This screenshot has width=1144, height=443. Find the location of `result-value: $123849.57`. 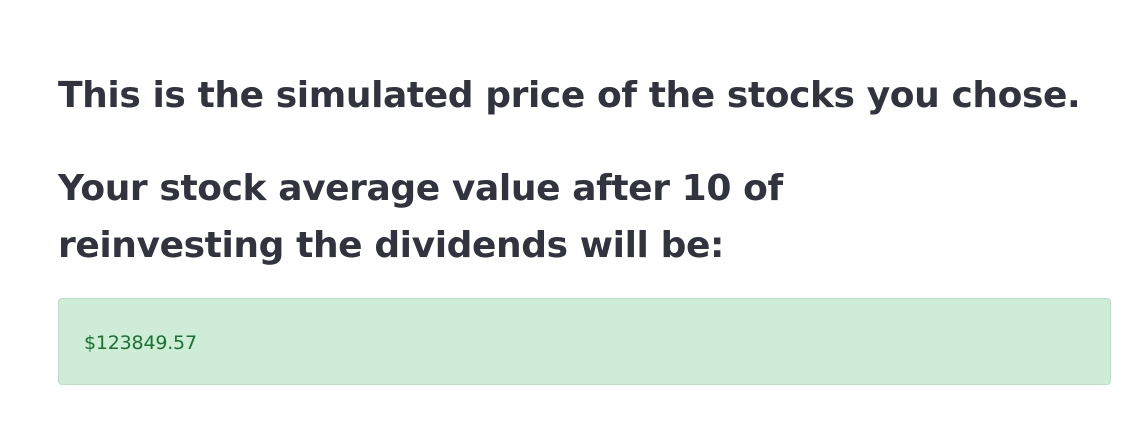

result-value: $123849.57 is located at coordinates (140, 343).